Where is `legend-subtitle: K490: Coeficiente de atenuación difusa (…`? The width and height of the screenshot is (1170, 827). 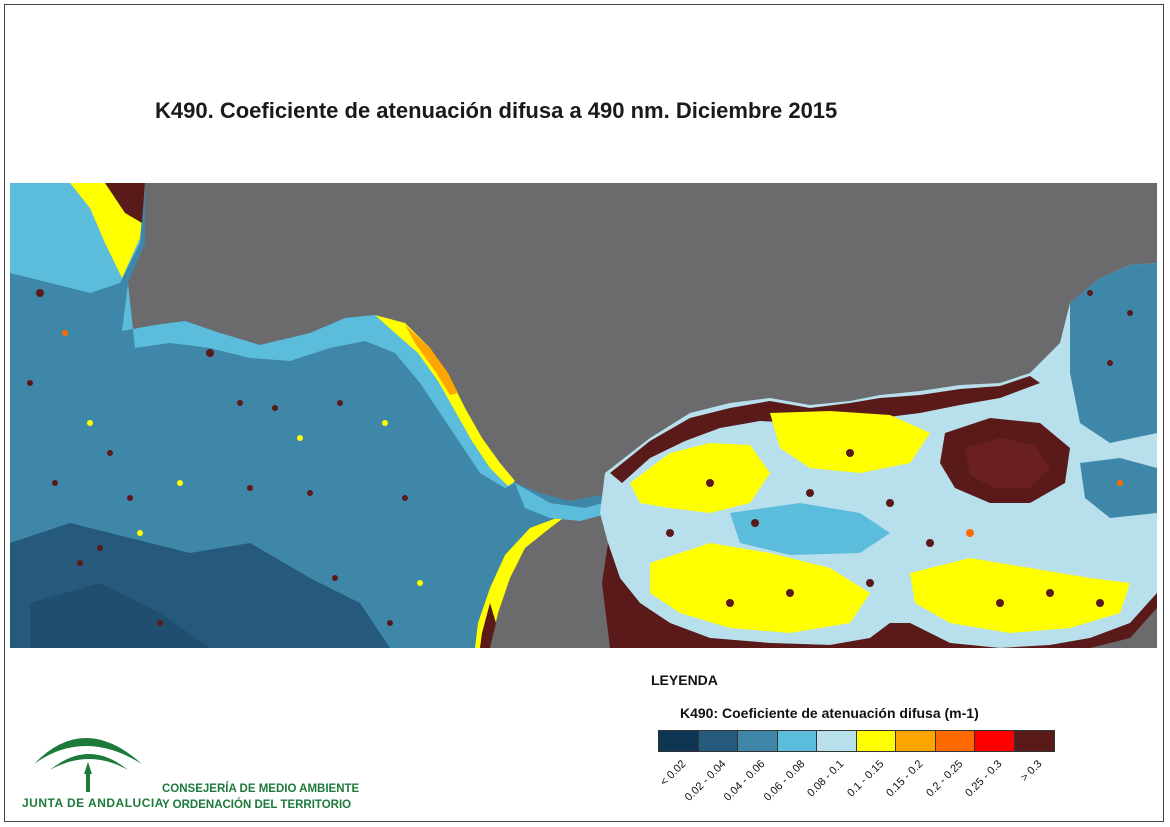
legend-subtitle: K490: Coeficiente de atenuación difusa (… is located at coordinates (829, 713).